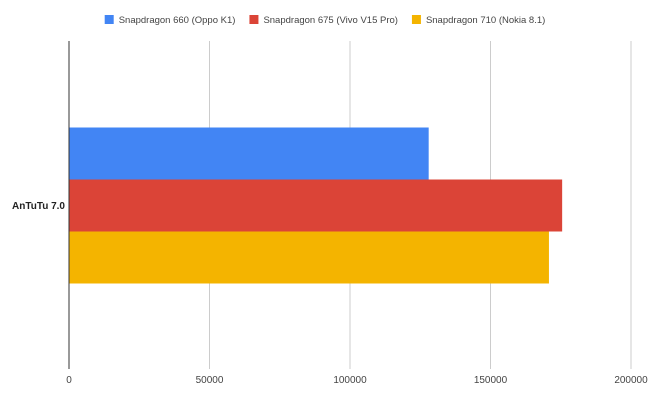 The width and height of the screenshot is (650, 406). What do you see at coordinates (485, 20) in the screenshot?
I see `legend-label: Snapdragon 710 (Nokia 8.1)` at bounding box center [485, 20].